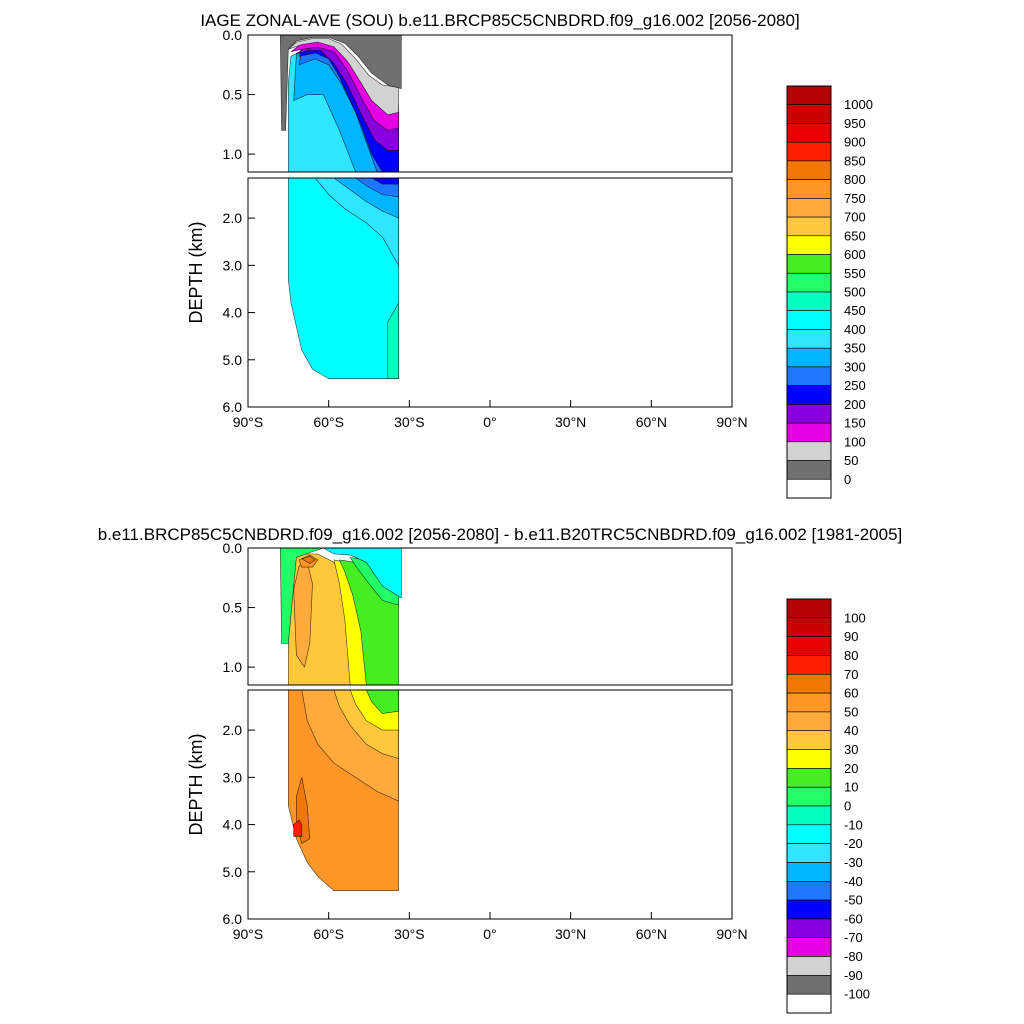 This screenshot has width=1024, height=1024. I want to click on panel-1-xtick-label: 90°S, so click(248, 422).